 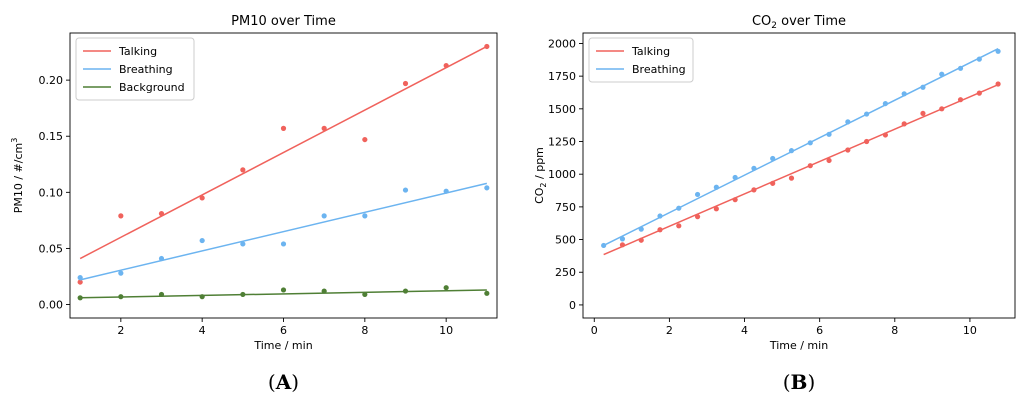 I want to click on y-tick-label: 0.05, so click(x=51, y=248).